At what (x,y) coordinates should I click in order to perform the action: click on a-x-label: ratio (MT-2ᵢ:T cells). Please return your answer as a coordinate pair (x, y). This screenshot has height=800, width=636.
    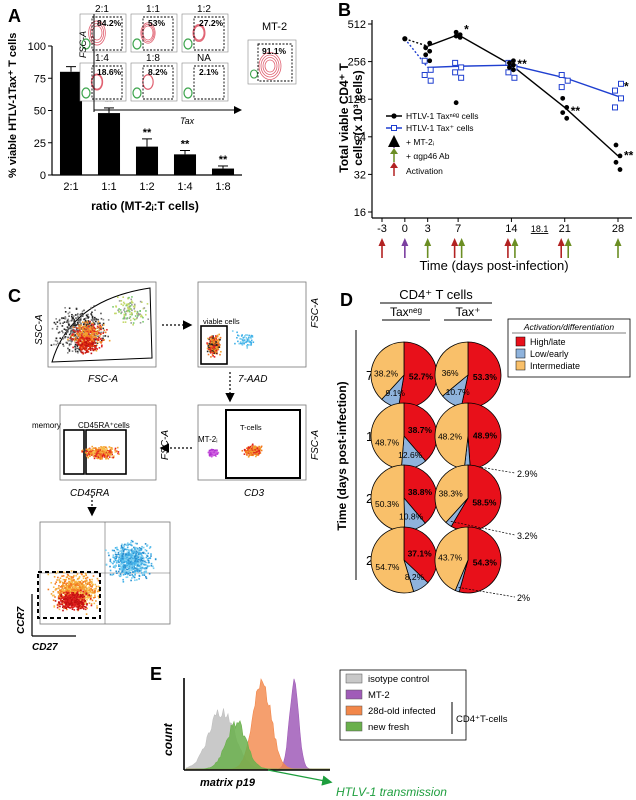
    Looking at the image, I should click on (145, 206).